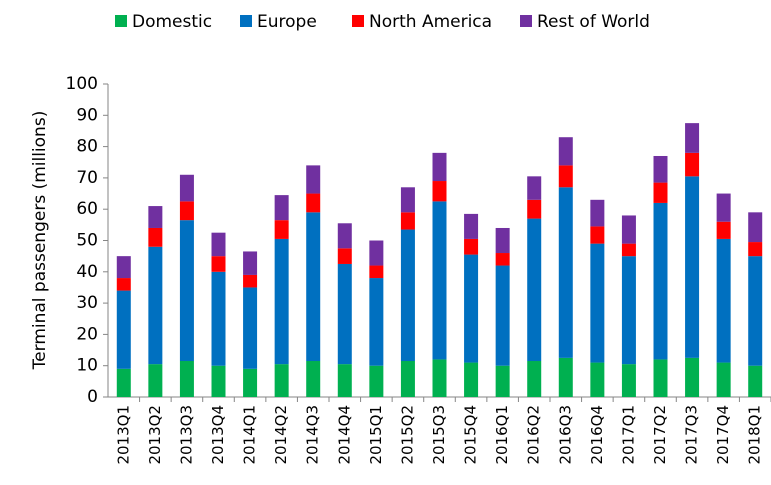 The height and width of the screenshot is (485, 771). I want to click on x-tick-label: 2013Q2, so click(155, 435).